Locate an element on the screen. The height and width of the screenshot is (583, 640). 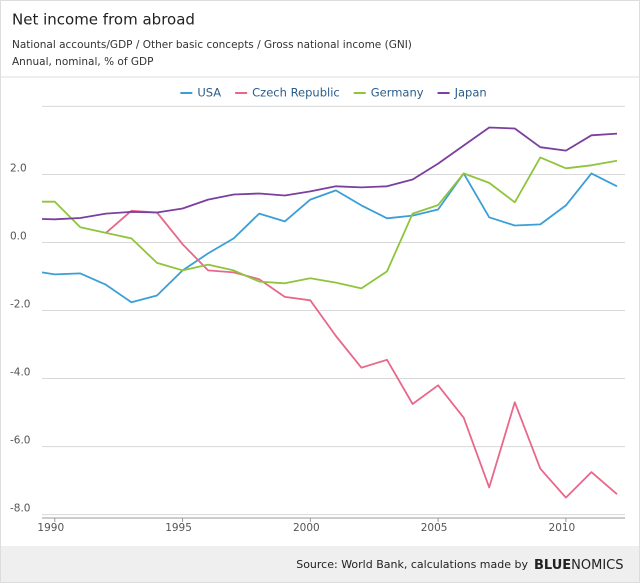
legend-item: Czech Republic is located at coordinates (287, 93).